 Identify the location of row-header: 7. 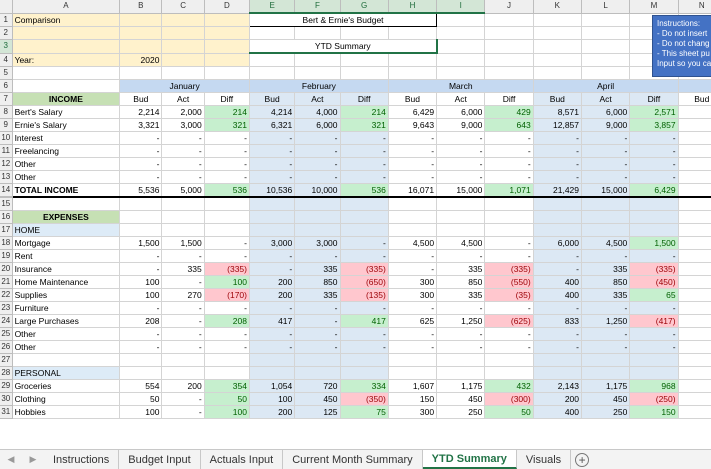
(6, 99).